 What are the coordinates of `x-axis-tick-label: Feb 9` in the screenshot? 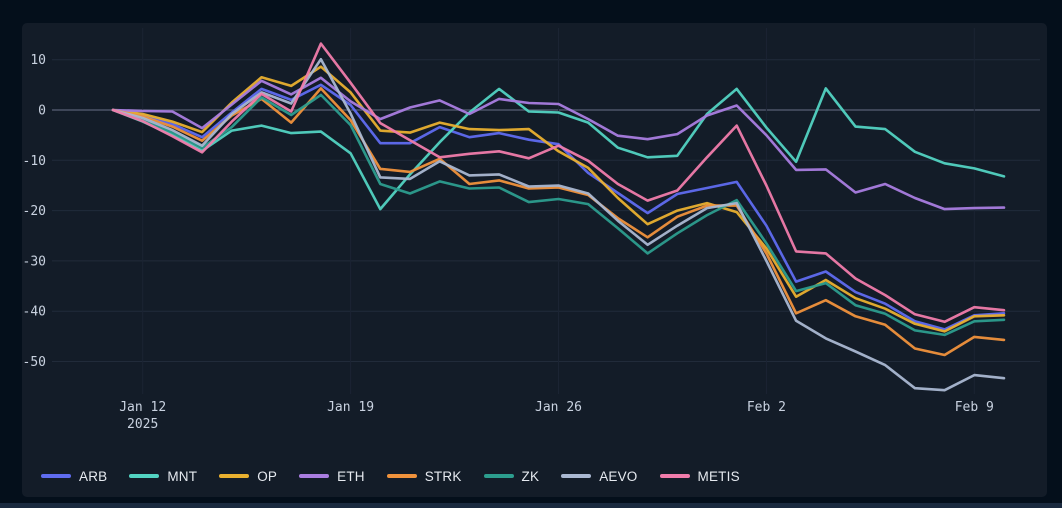 It's located at (974, 407).